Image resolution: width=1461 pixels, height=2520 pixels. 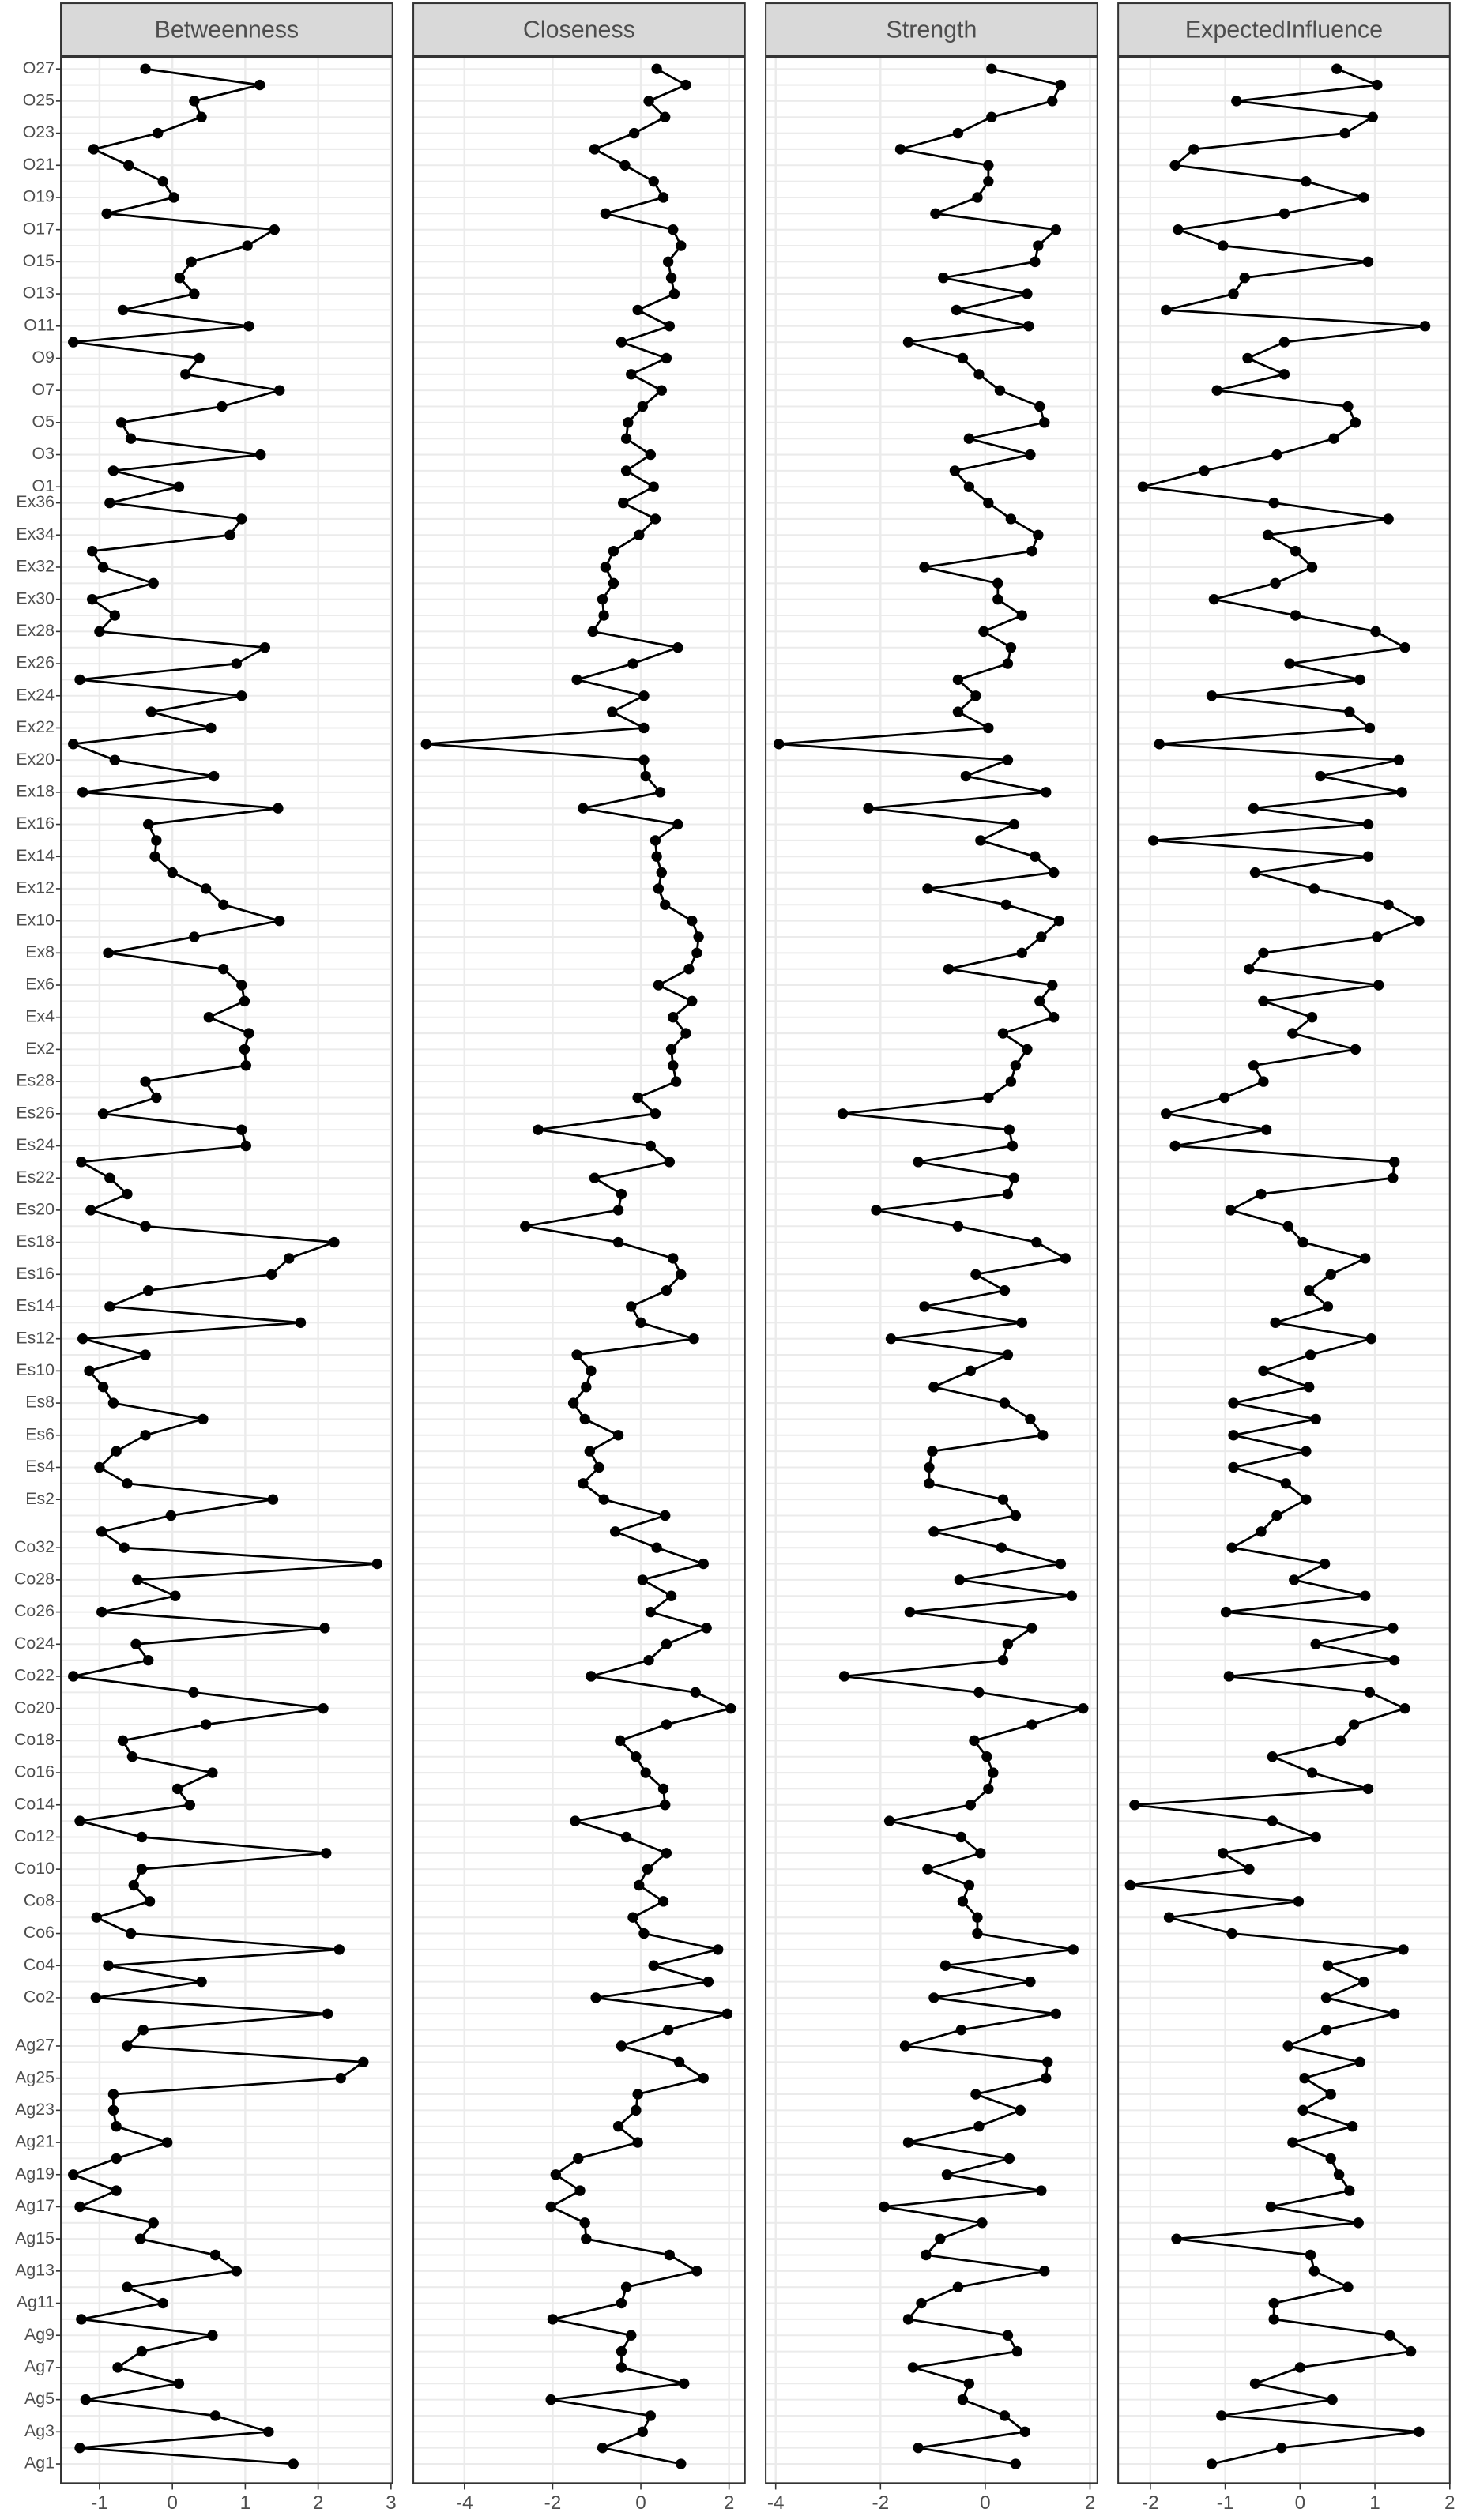 I want to click on y-tick-label: Es10, so click(x=36, y=1369).